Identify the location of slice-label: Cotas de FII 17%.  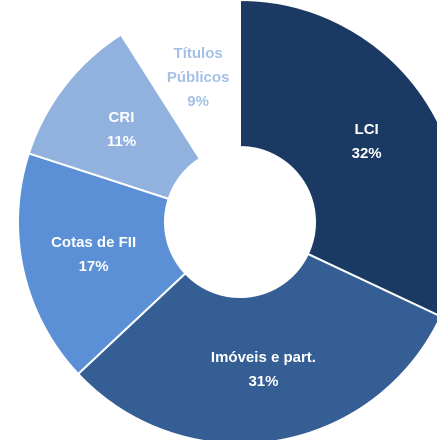
(94, 255).